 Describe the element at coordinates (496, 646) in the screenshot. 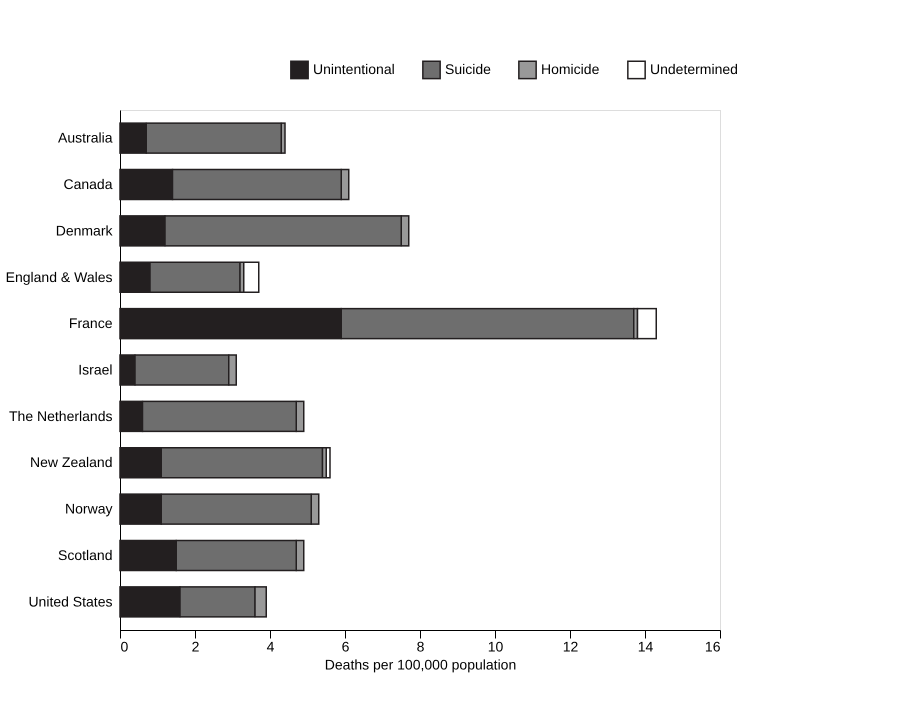

I see `x-tick-label: 10` at that location.